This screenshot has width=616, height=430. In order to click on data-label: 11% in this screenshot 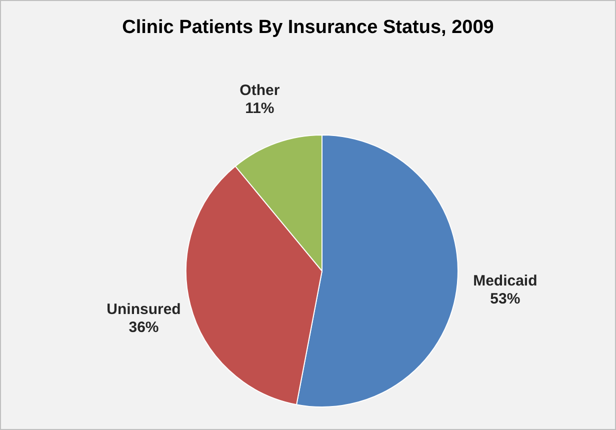, I will do `click(259, 108)`.